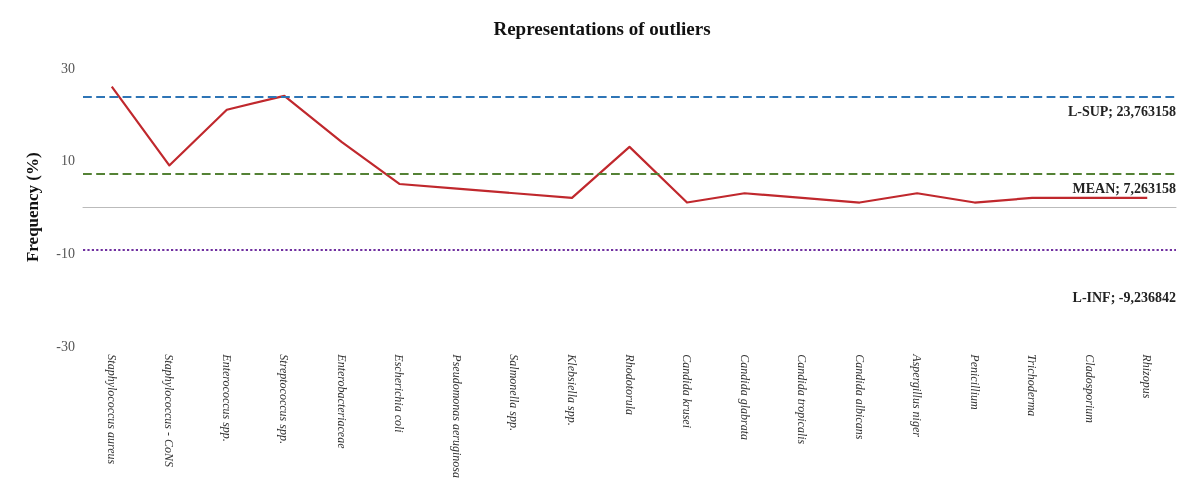 The image size is (1204, 489). I want to click on x-tick-label: Penicillium, so click(974, 381).